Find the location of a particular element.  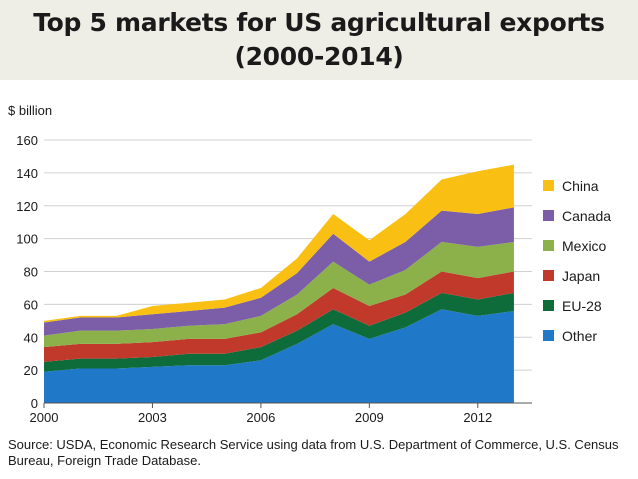

y-tick-label: 60 is located at coordinates (31, 304).